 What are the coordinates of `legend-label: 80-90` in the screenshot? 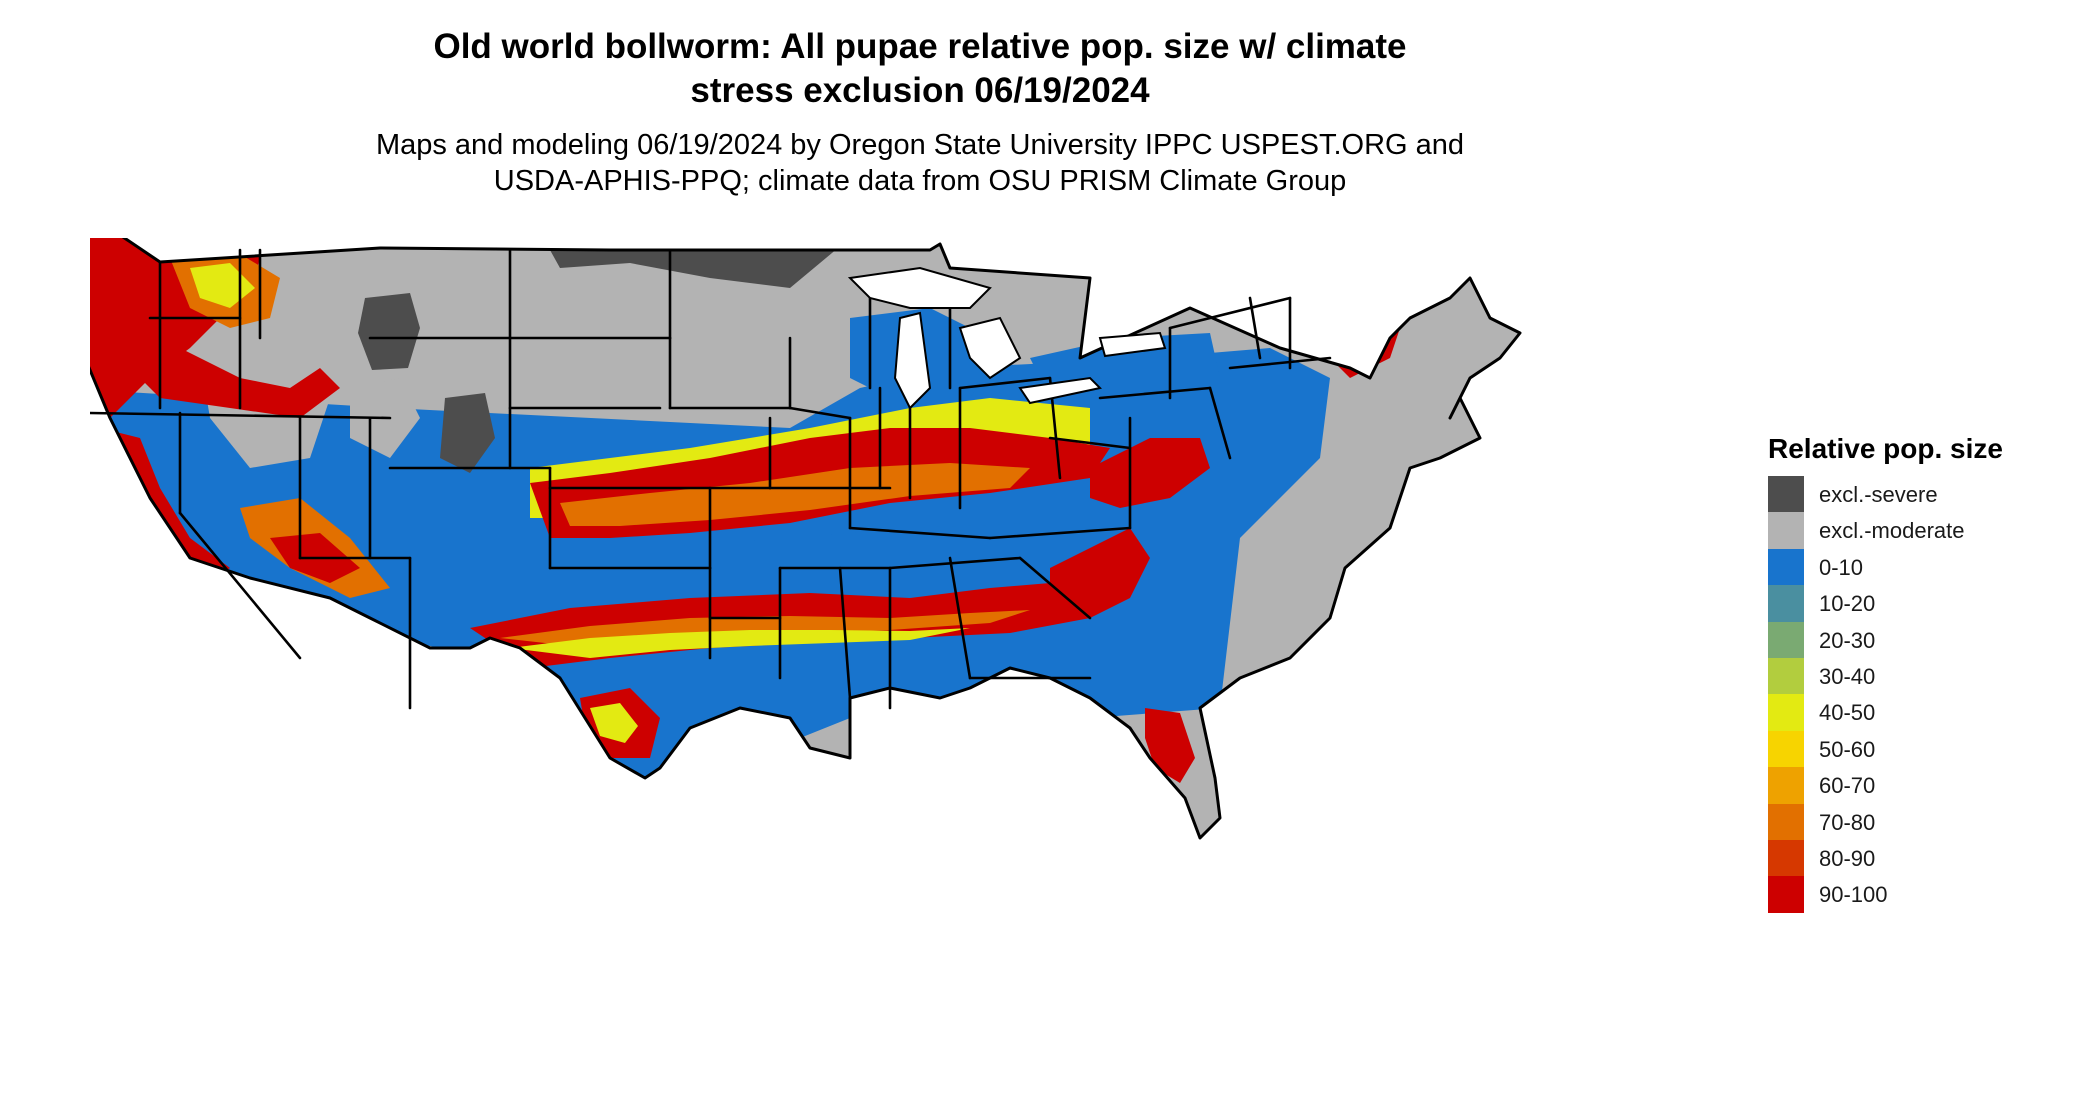 It's located at (1847, 858).